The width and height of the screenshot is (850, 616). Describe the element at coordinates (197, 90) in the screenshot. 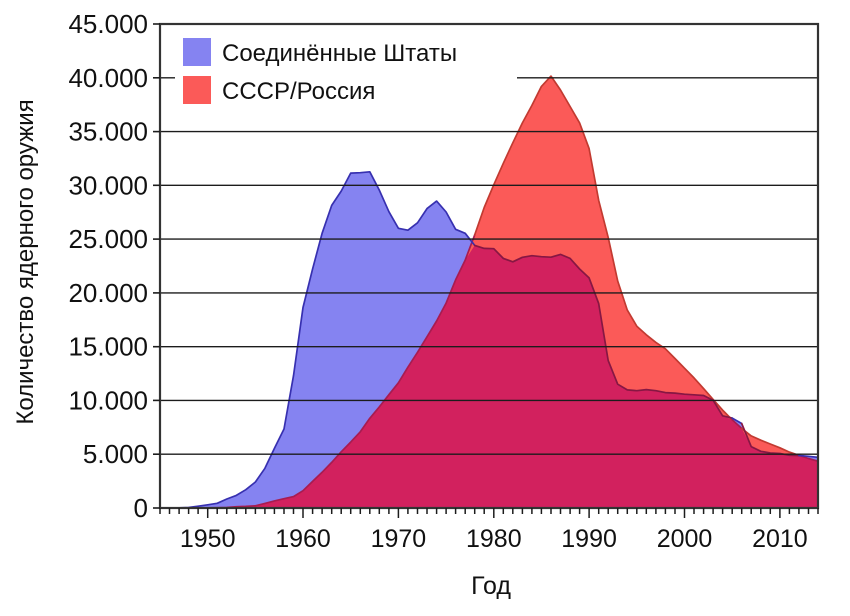

I see `legend-swatch-ussr` at that location.